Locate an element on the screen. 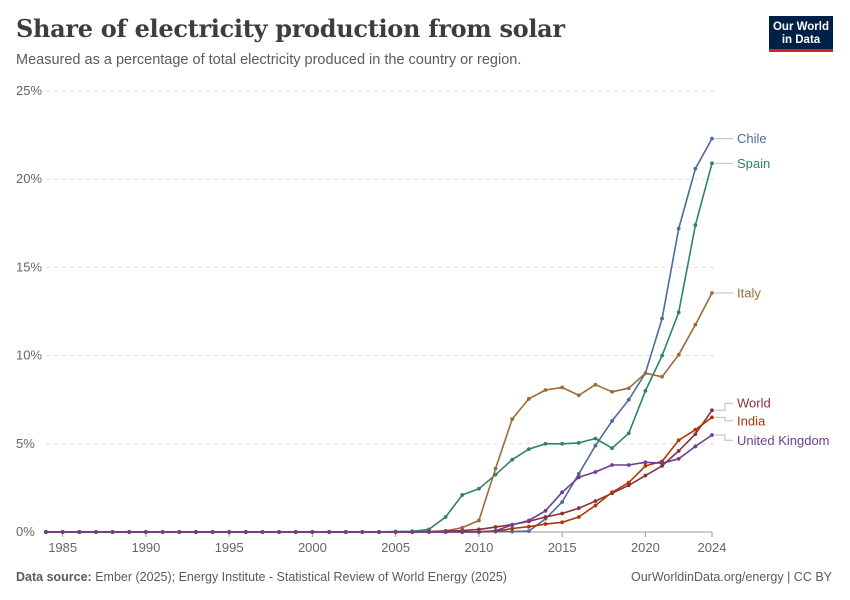 This screenshot has width=850, height=600. y-tick-label: 25% is located at coordinates (29, 90).